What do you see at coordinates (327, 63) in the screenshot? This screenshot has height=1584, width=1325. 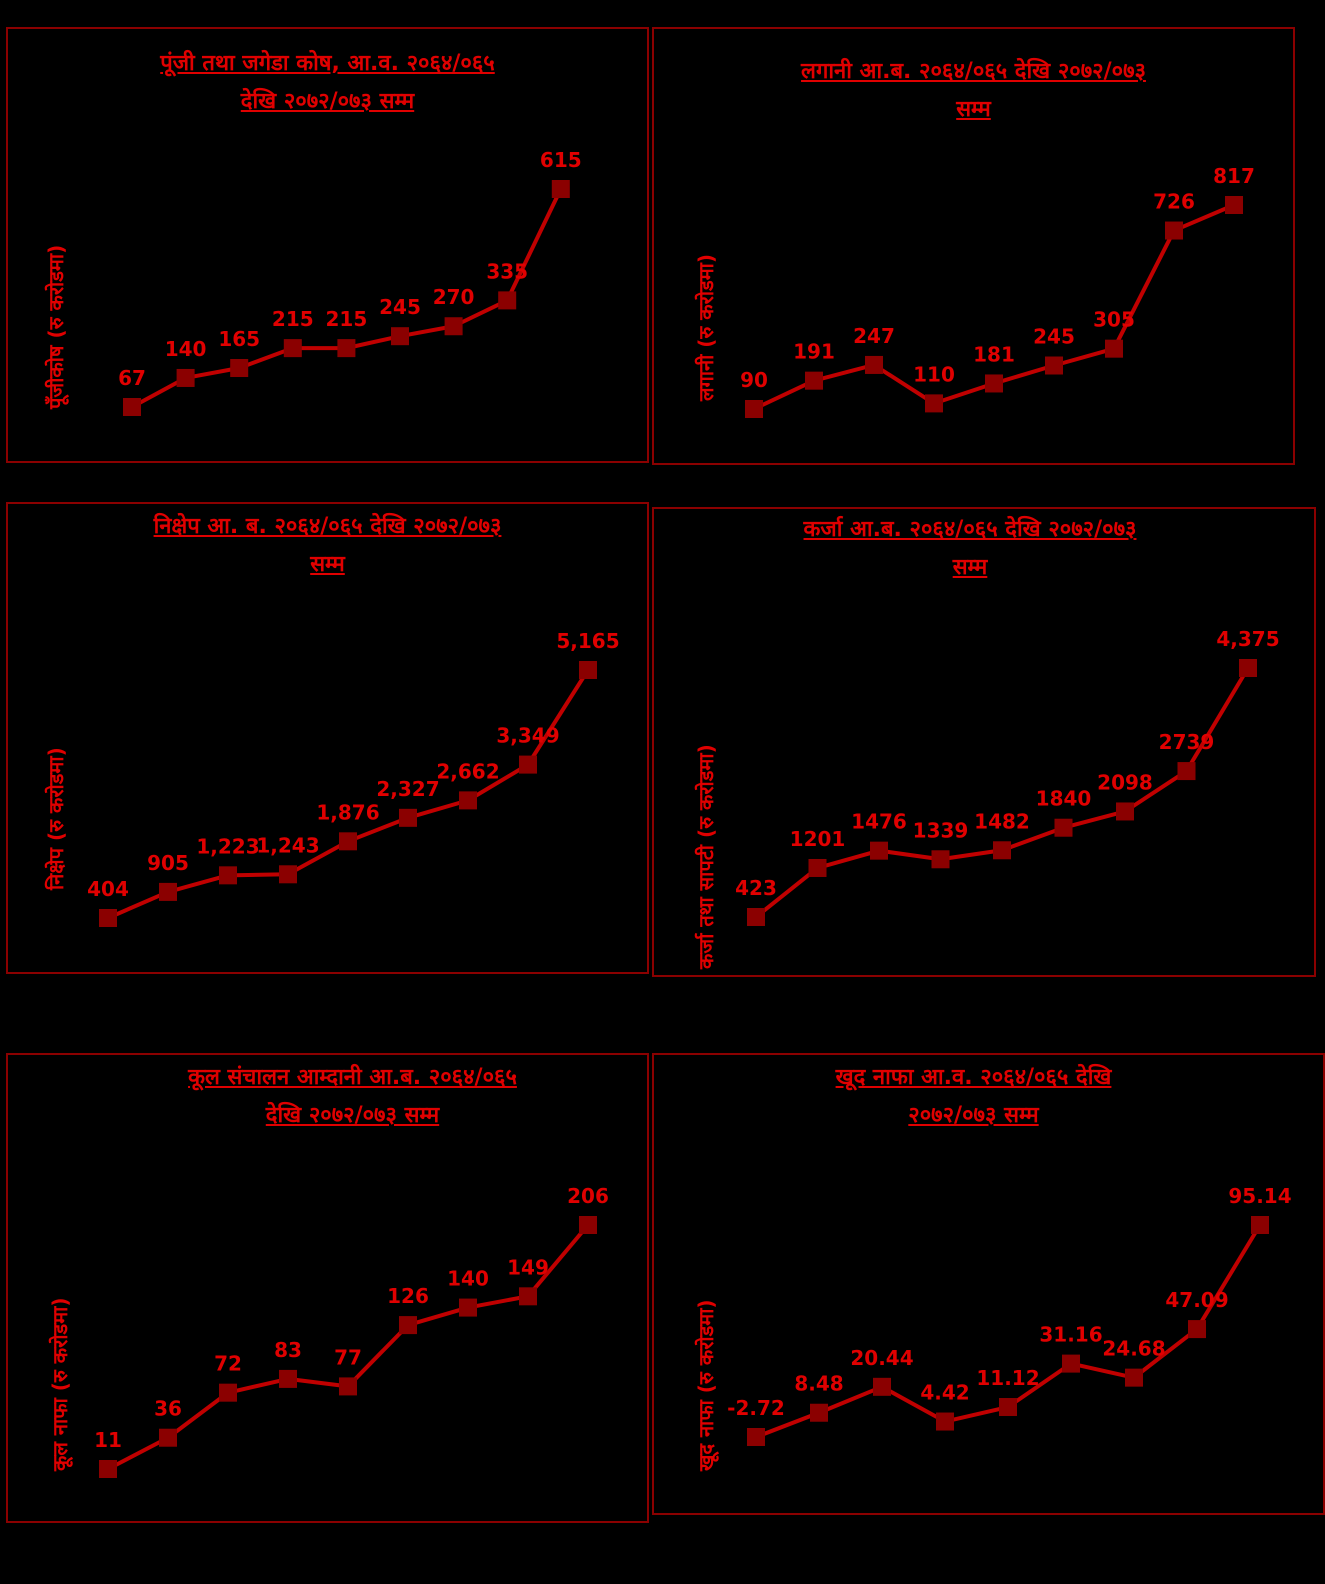 I see `chart-title-line-1: पूंजी तथा जगेडा कोष, आ.व. २०६४/०६५` at bounding box center [327, 63].